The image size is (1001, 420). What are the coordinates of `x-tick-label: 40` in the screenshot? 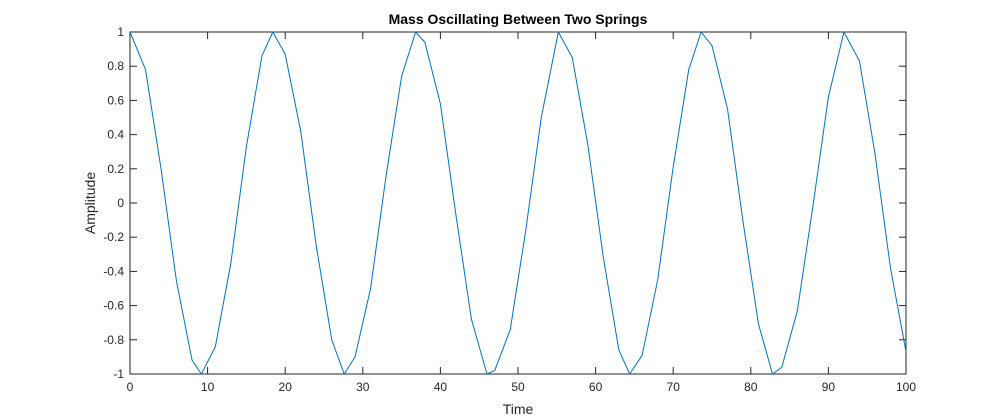 It's located at (441, 387).